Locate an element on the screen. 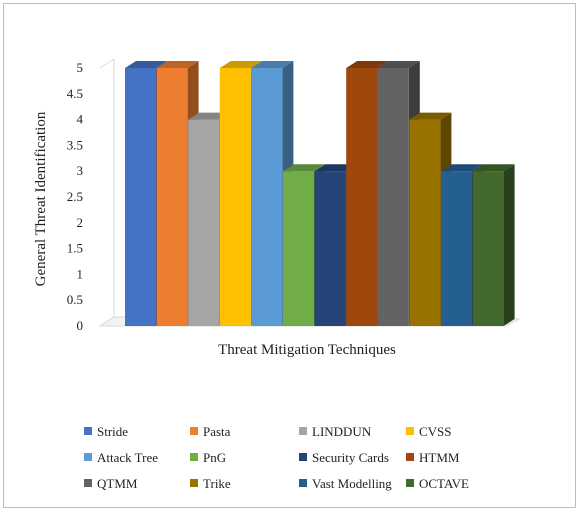 The width and height of the screenshot is (581, 514). legend-item: HTMM is located at coordinates (433, 457).